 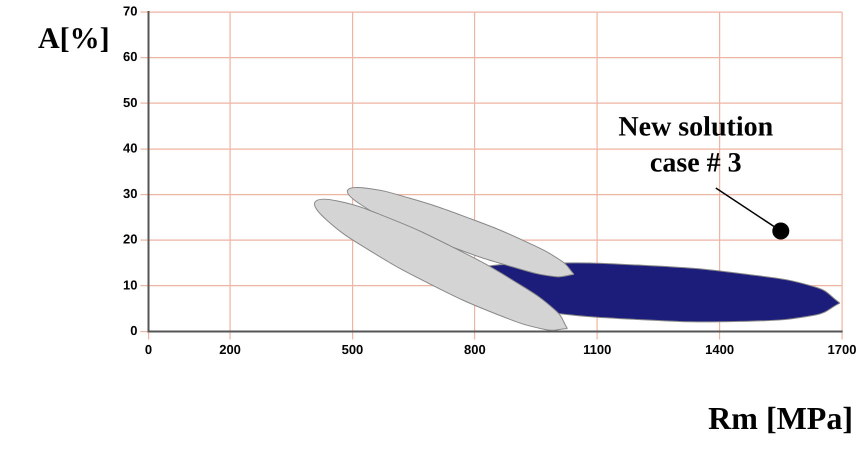 What do you see at coordinates (134, 330) in the screenshot?
I see `y-tick-label: 0` at bounding box center [134, 330].